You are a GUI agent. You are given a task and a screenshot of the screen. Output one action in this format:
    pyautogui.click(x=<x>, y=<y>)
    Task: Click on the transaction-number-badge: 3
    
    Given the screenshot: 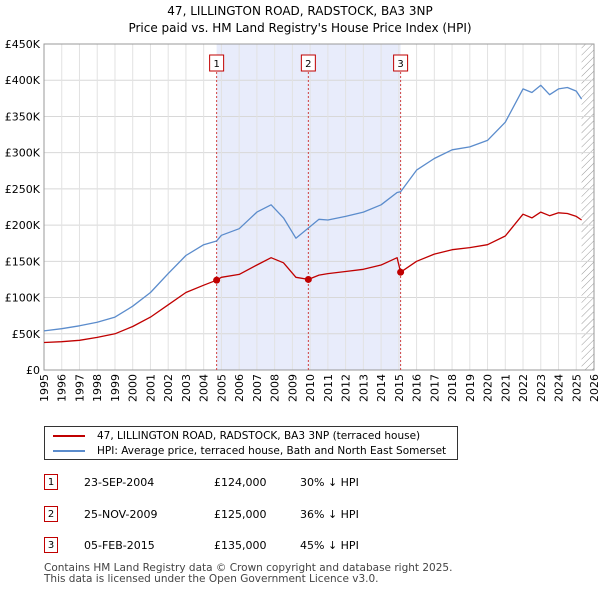 What is the action you would take?
    pyautogui.click(x=51, y=545)
    